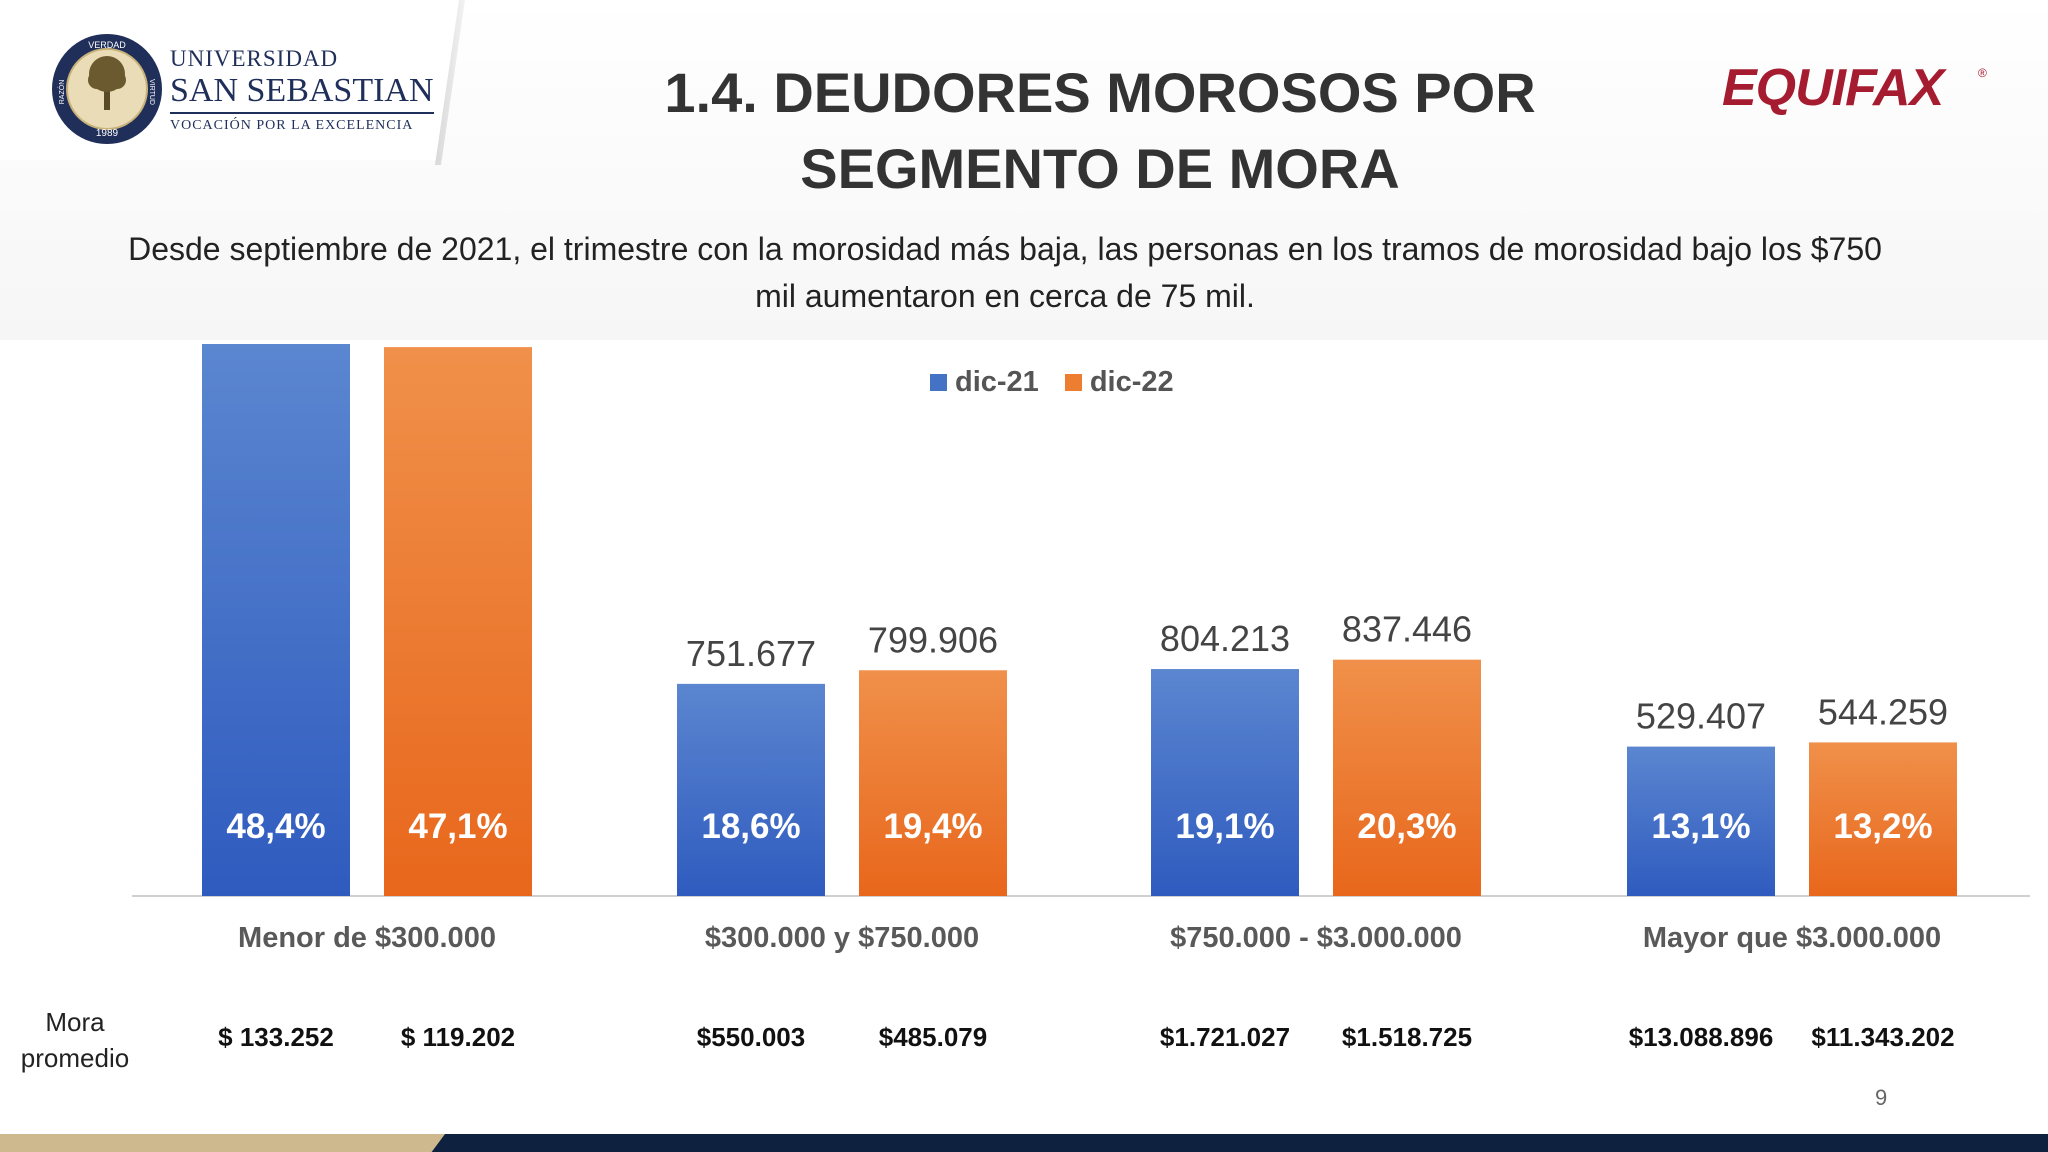 This screenshot has width=2048, height=1152. What do you see at coordinates (751, 653) in the screenshot?
I see `value-label-dic21-1: 751.677` at bounding box center [751, 653].